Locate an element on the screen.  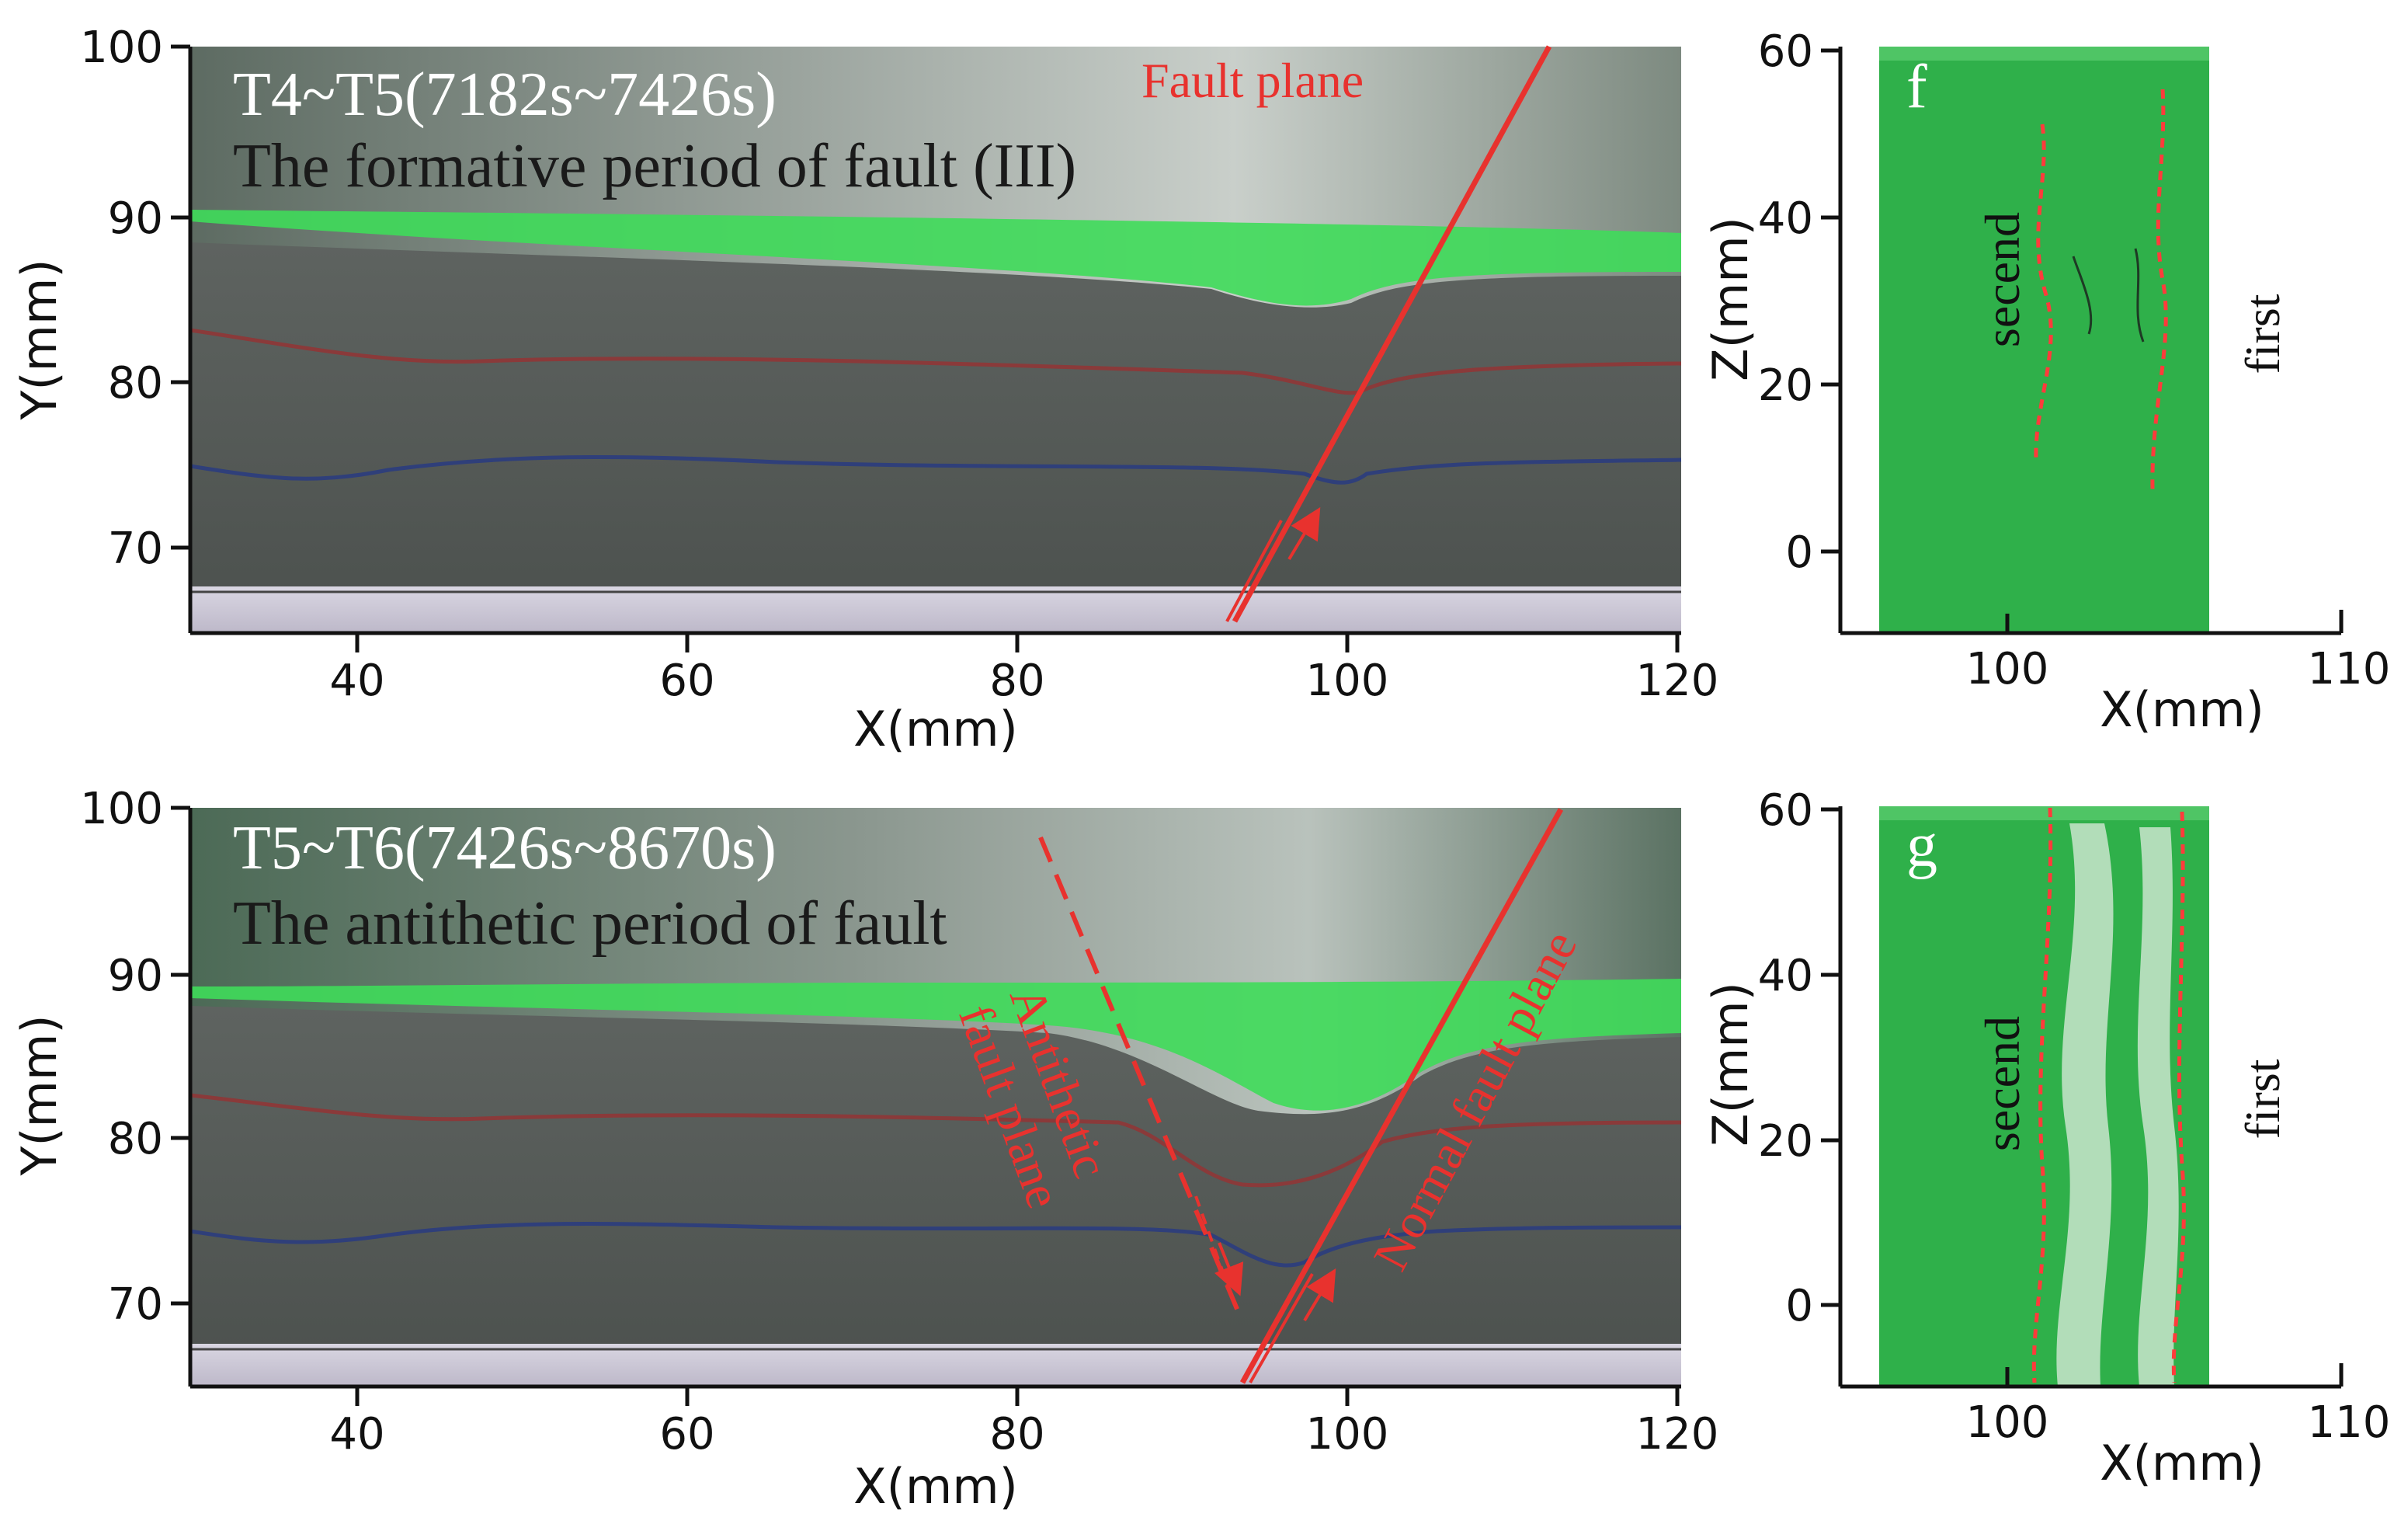
bottom-y-tick-90: 90 is located at coordinates (135, 976).